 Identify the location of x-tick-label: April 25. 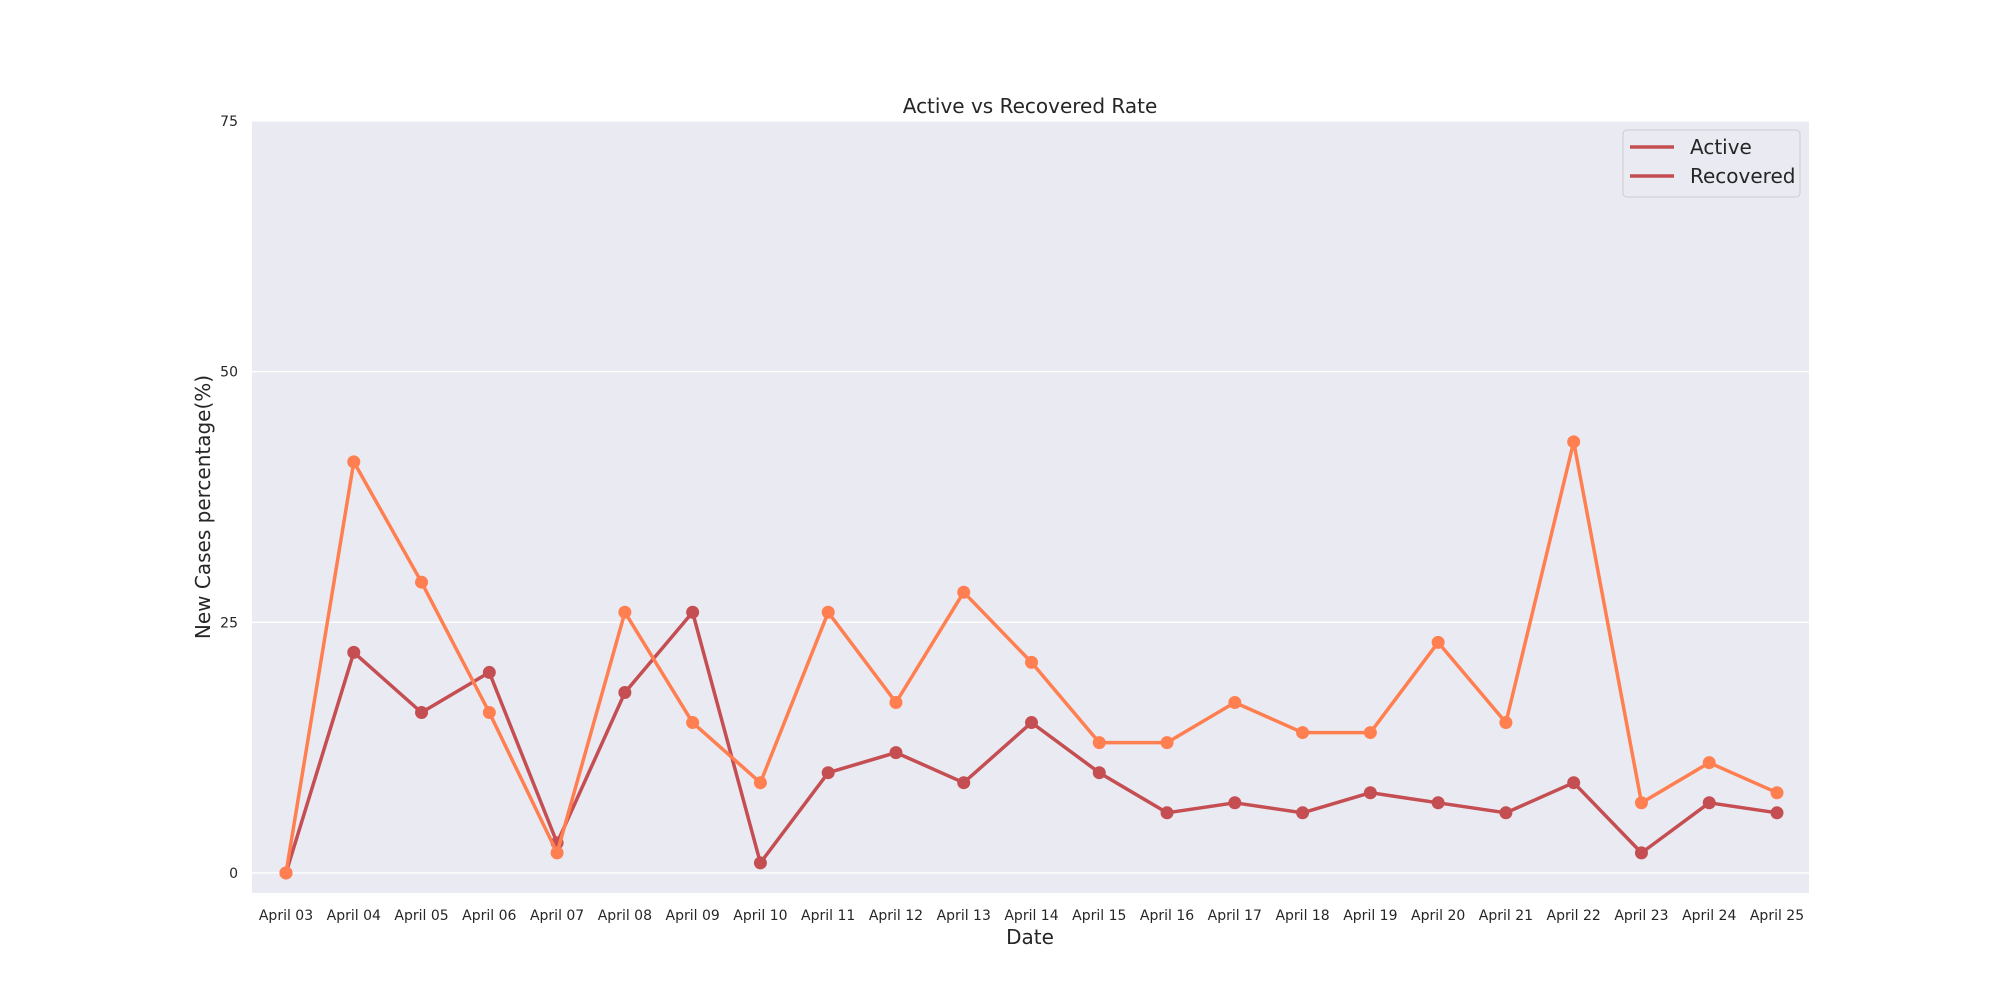
(1777, 916).